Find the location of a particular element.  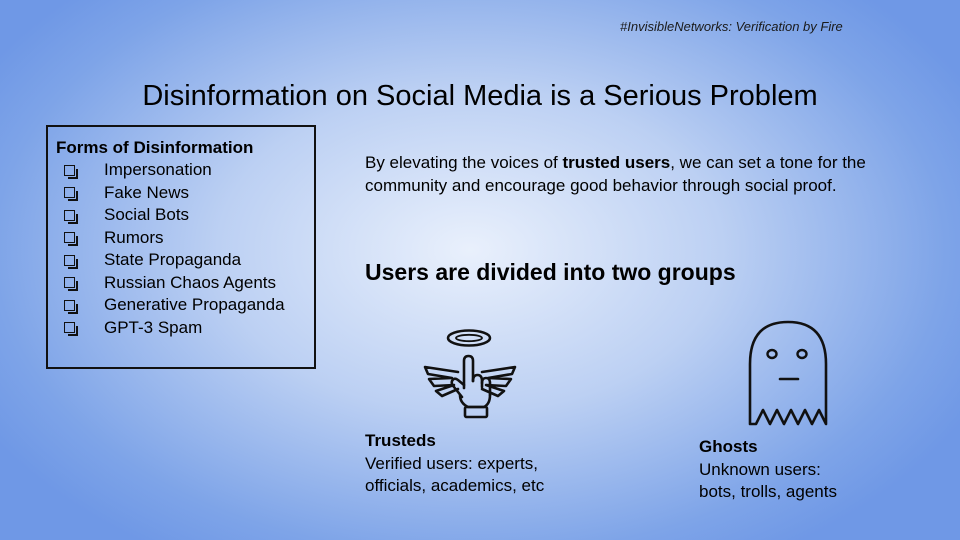

list-item: Social Bots is located at coordinates (181, 215).